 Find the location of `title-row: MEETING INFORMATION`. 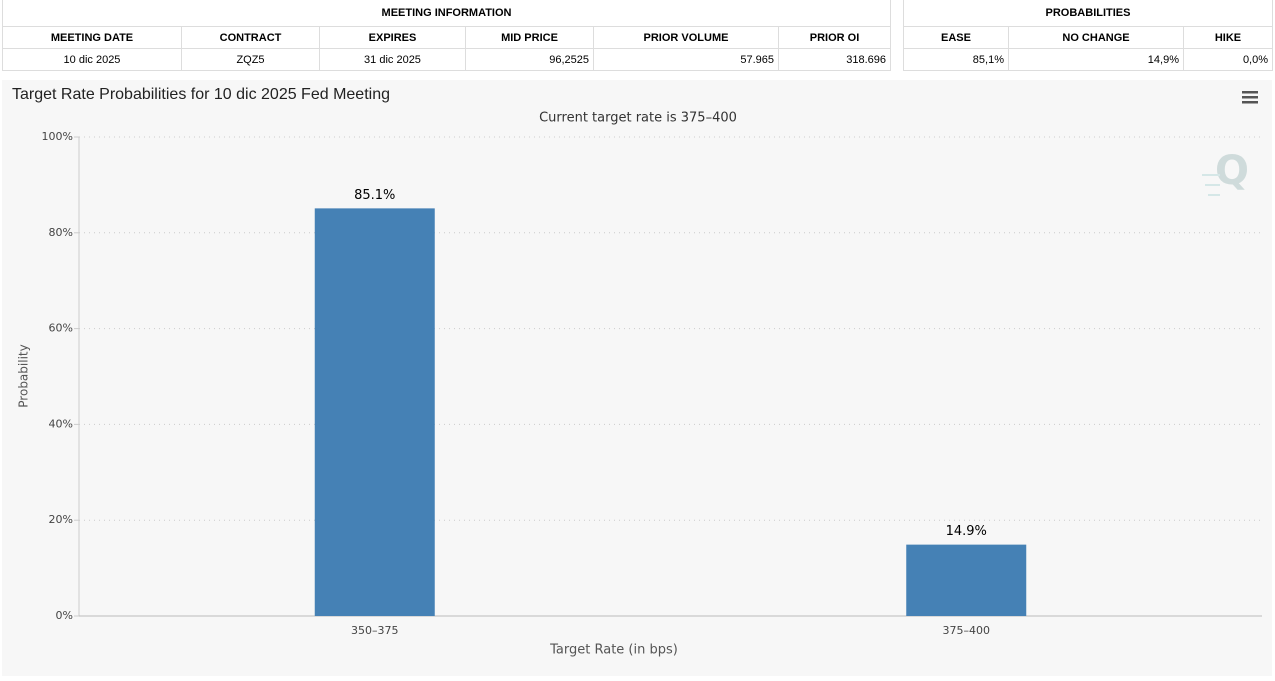

title-row: MEETING INFORMATION is located at coordinates (446, 13).